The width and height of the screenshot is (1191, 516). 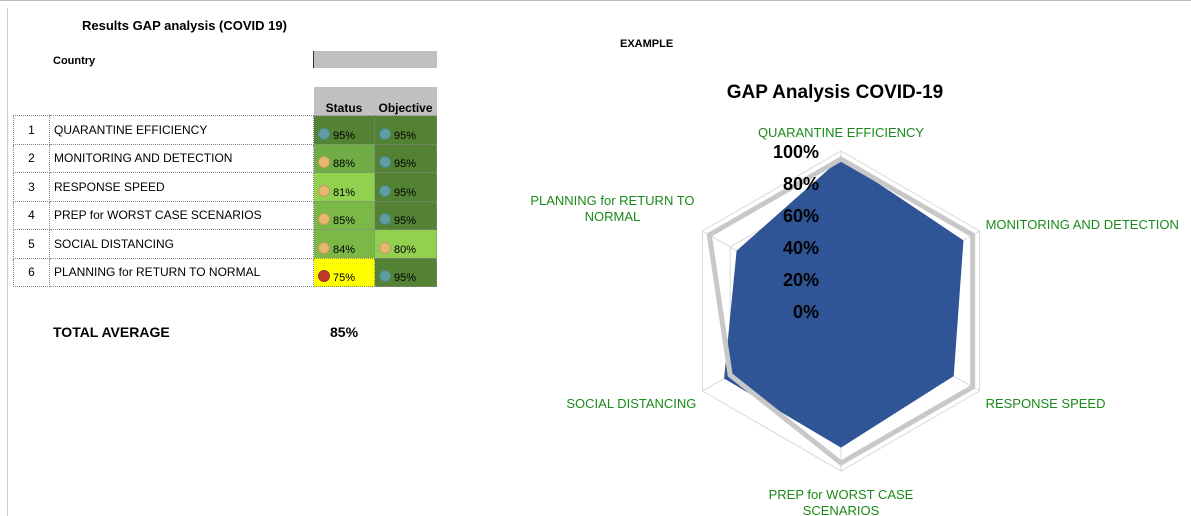 I want to click on status-value: 95%, so click(x=344, y=135).